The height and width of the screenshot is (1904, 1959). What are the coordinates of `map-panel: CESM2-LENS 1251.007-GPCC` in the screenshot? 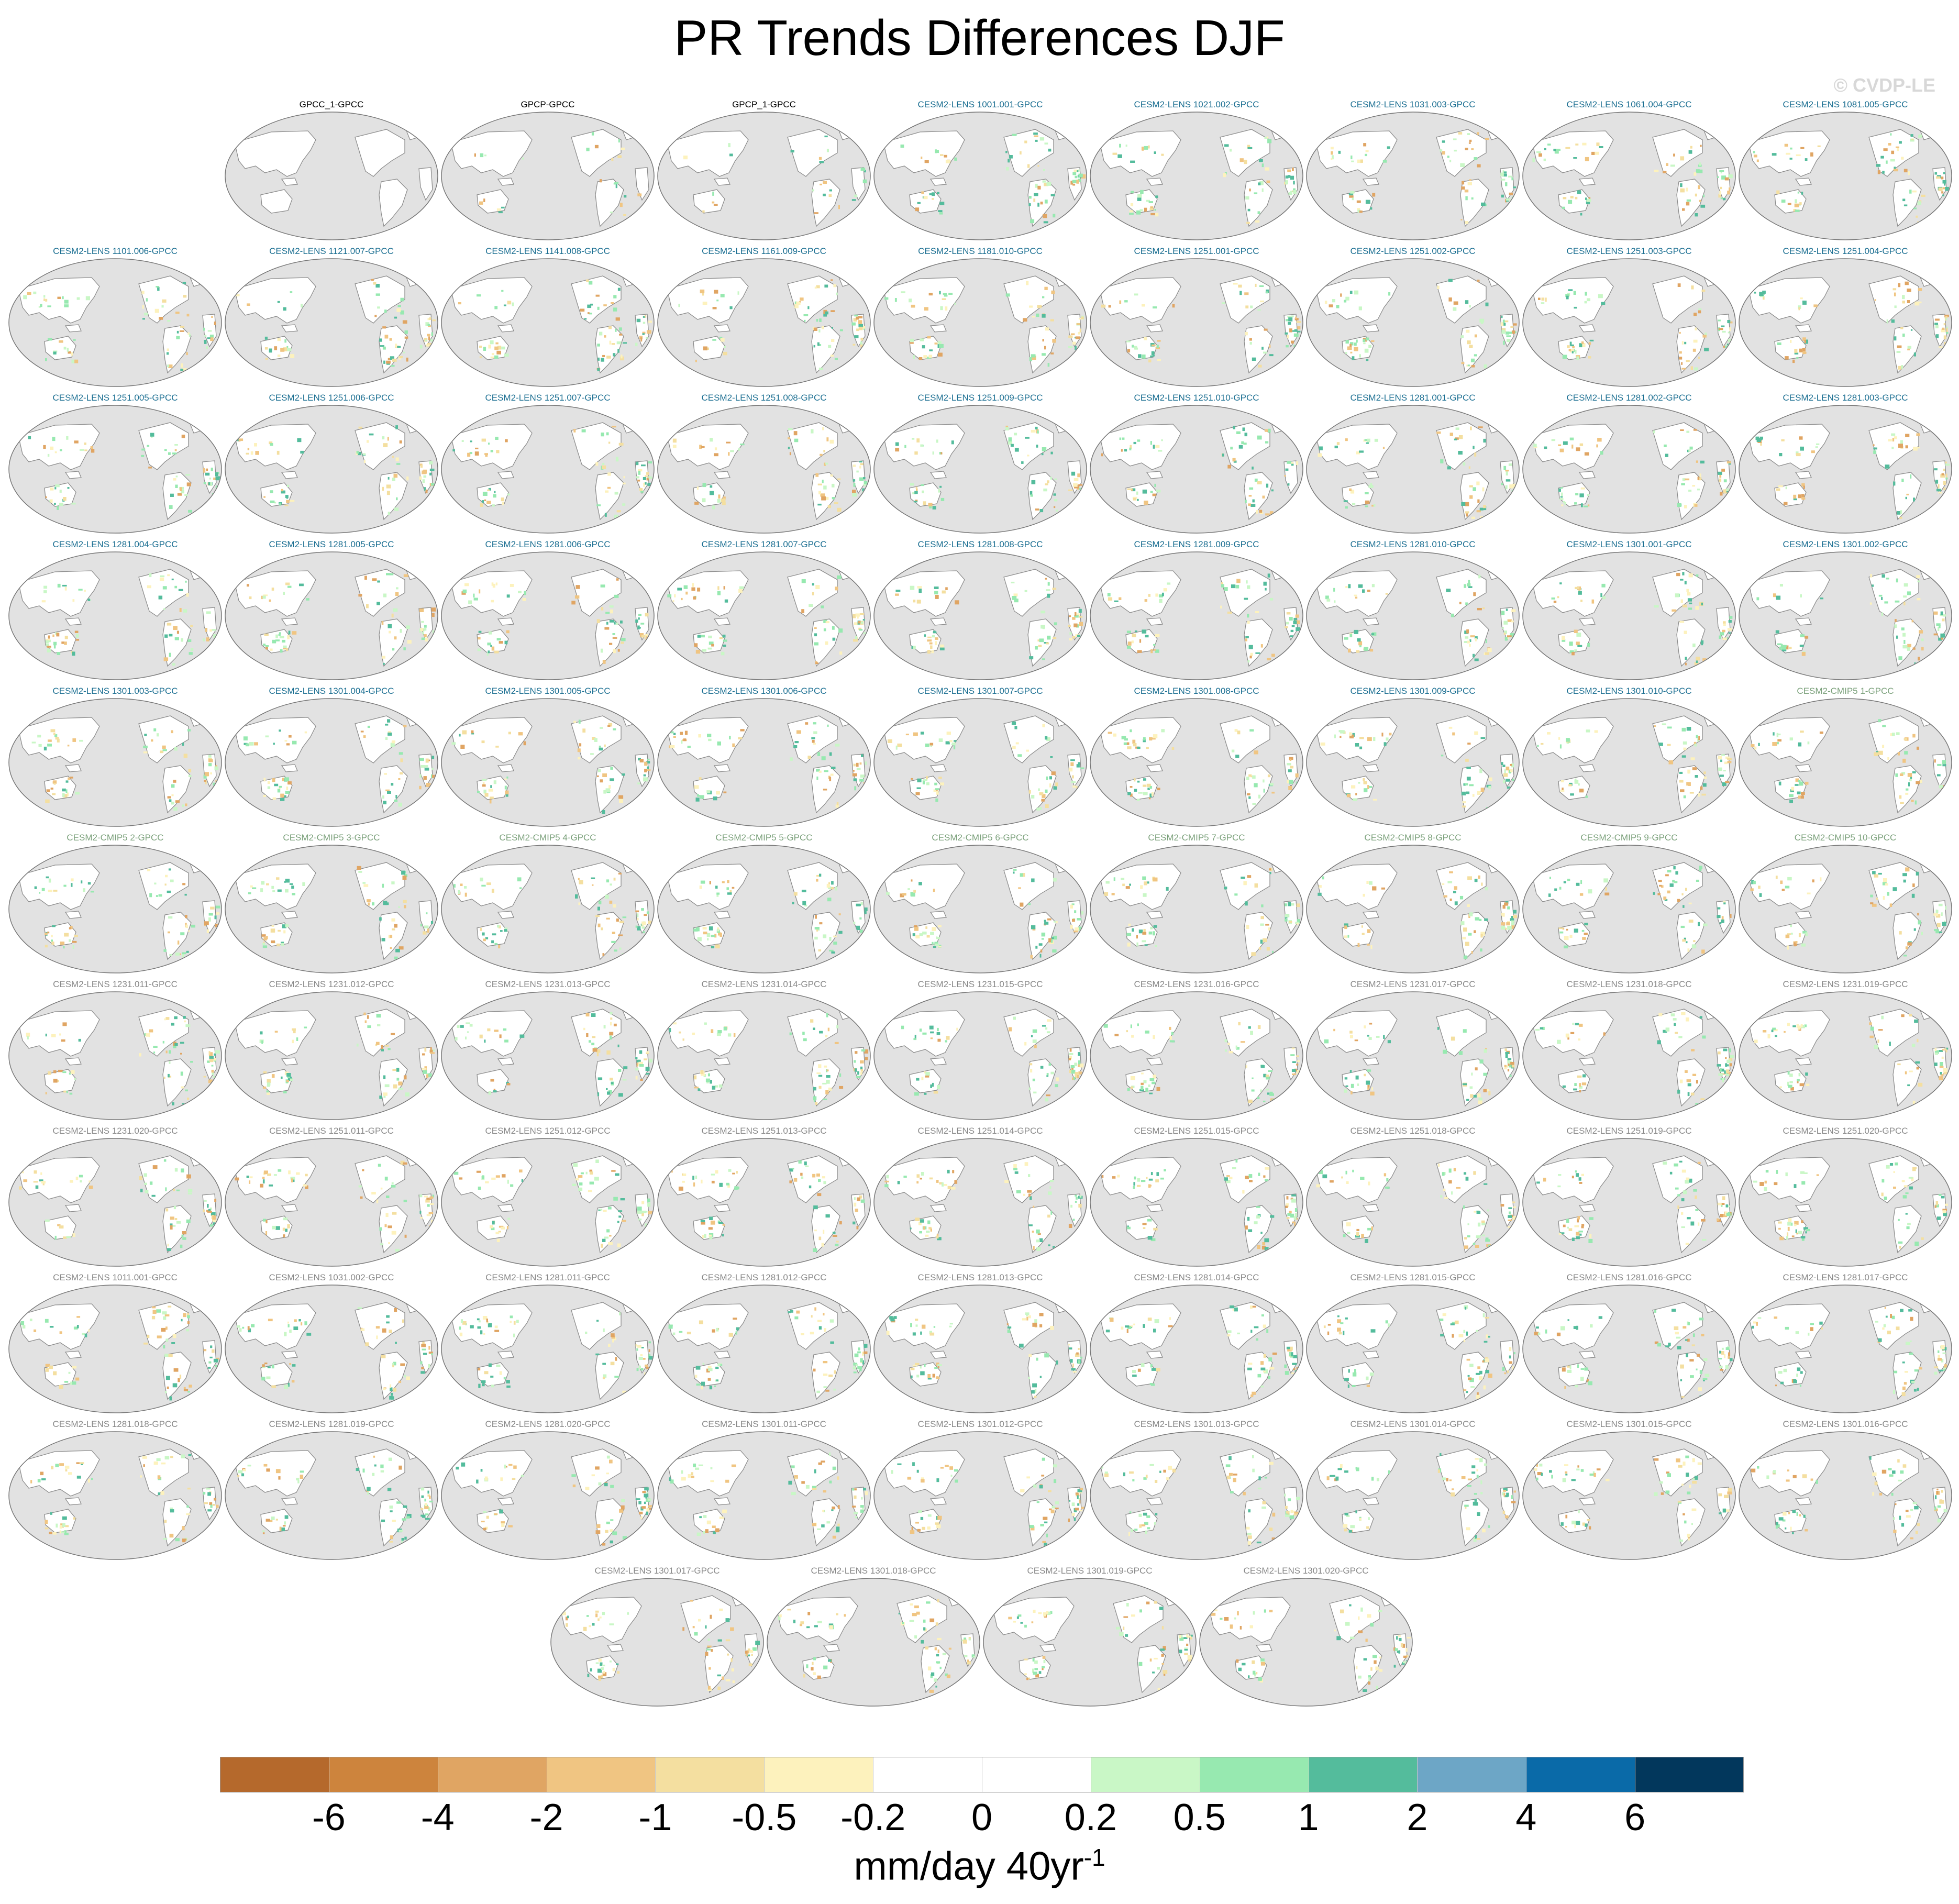 It's located at (547, 464).